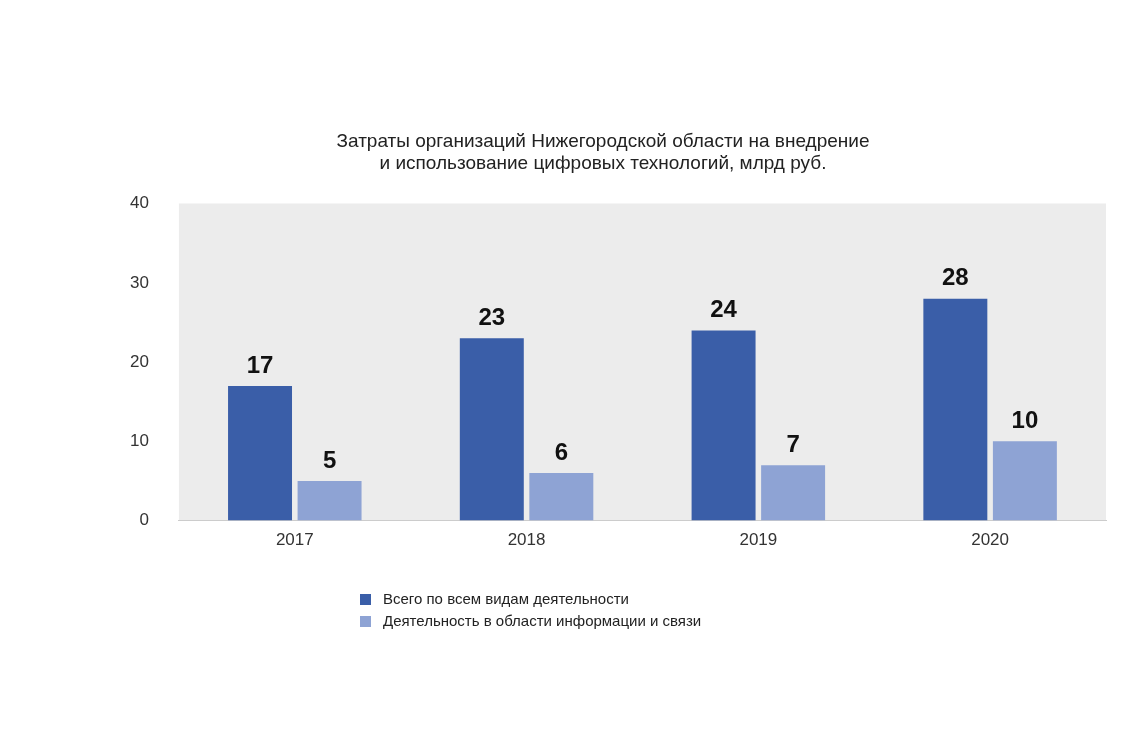 The width and height of the screenshot is (1144, 736). What do you see at coordinates (542, 621) in the screenshot?
I see `legend-label: Деятельность в области информации и связи` at bounding box center [542, 621].